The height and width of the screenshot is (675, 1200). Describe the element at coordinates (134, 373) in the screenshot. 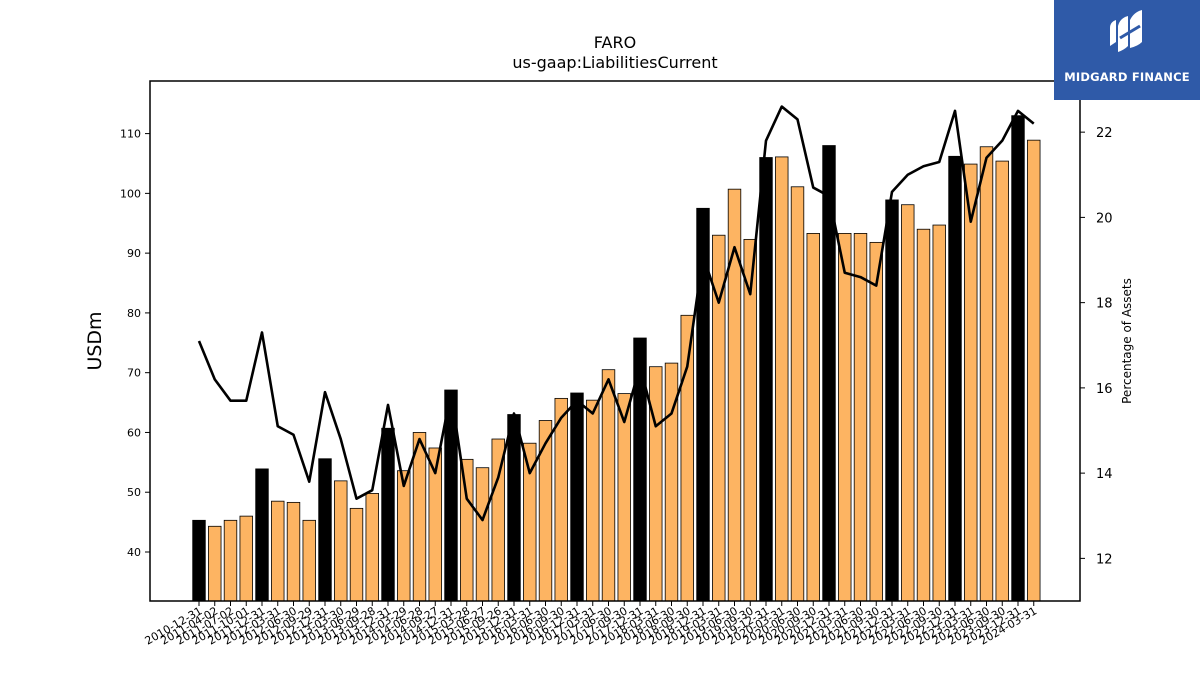

I see `y-tick-label: 70` at that location.